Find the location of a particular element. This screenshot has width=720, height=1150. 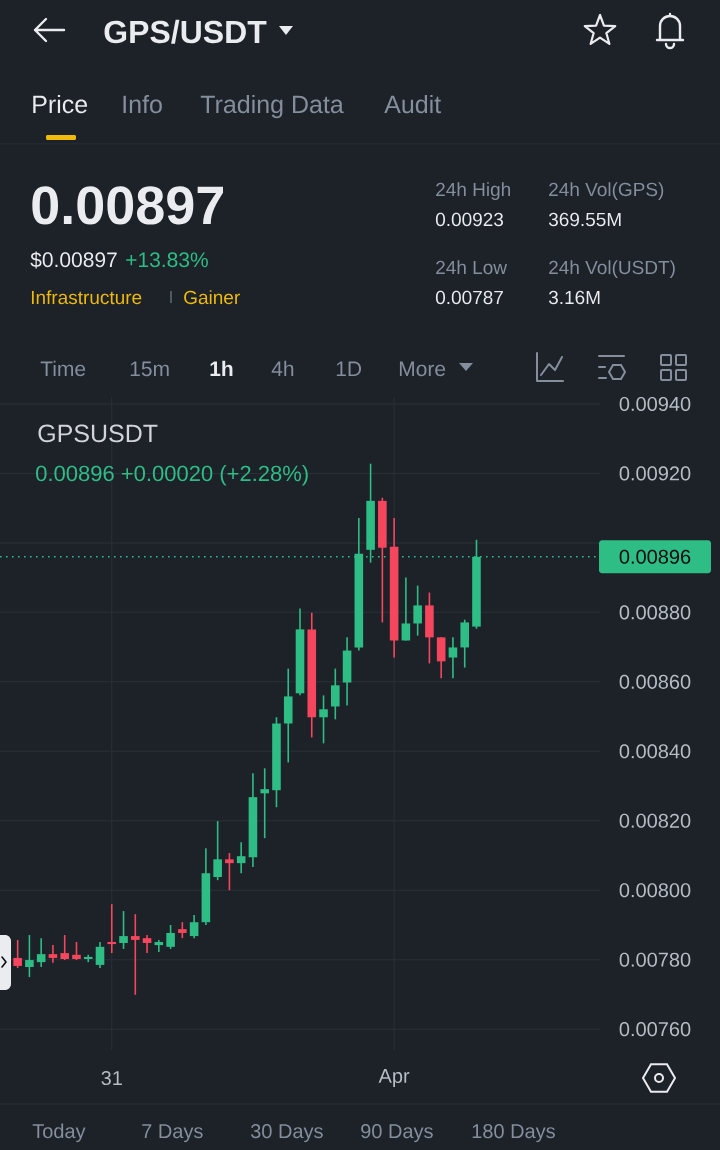

text: Infrastructure is located at coordinates (86, 297).